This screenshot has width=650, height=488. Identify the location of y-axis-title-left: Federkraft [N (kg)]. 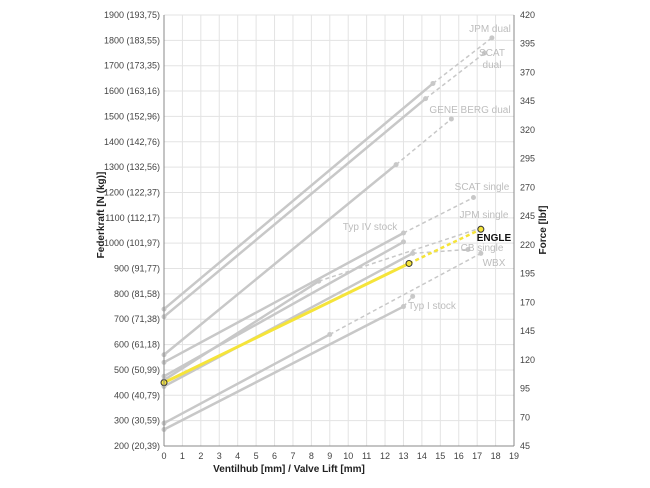
(101, 215).